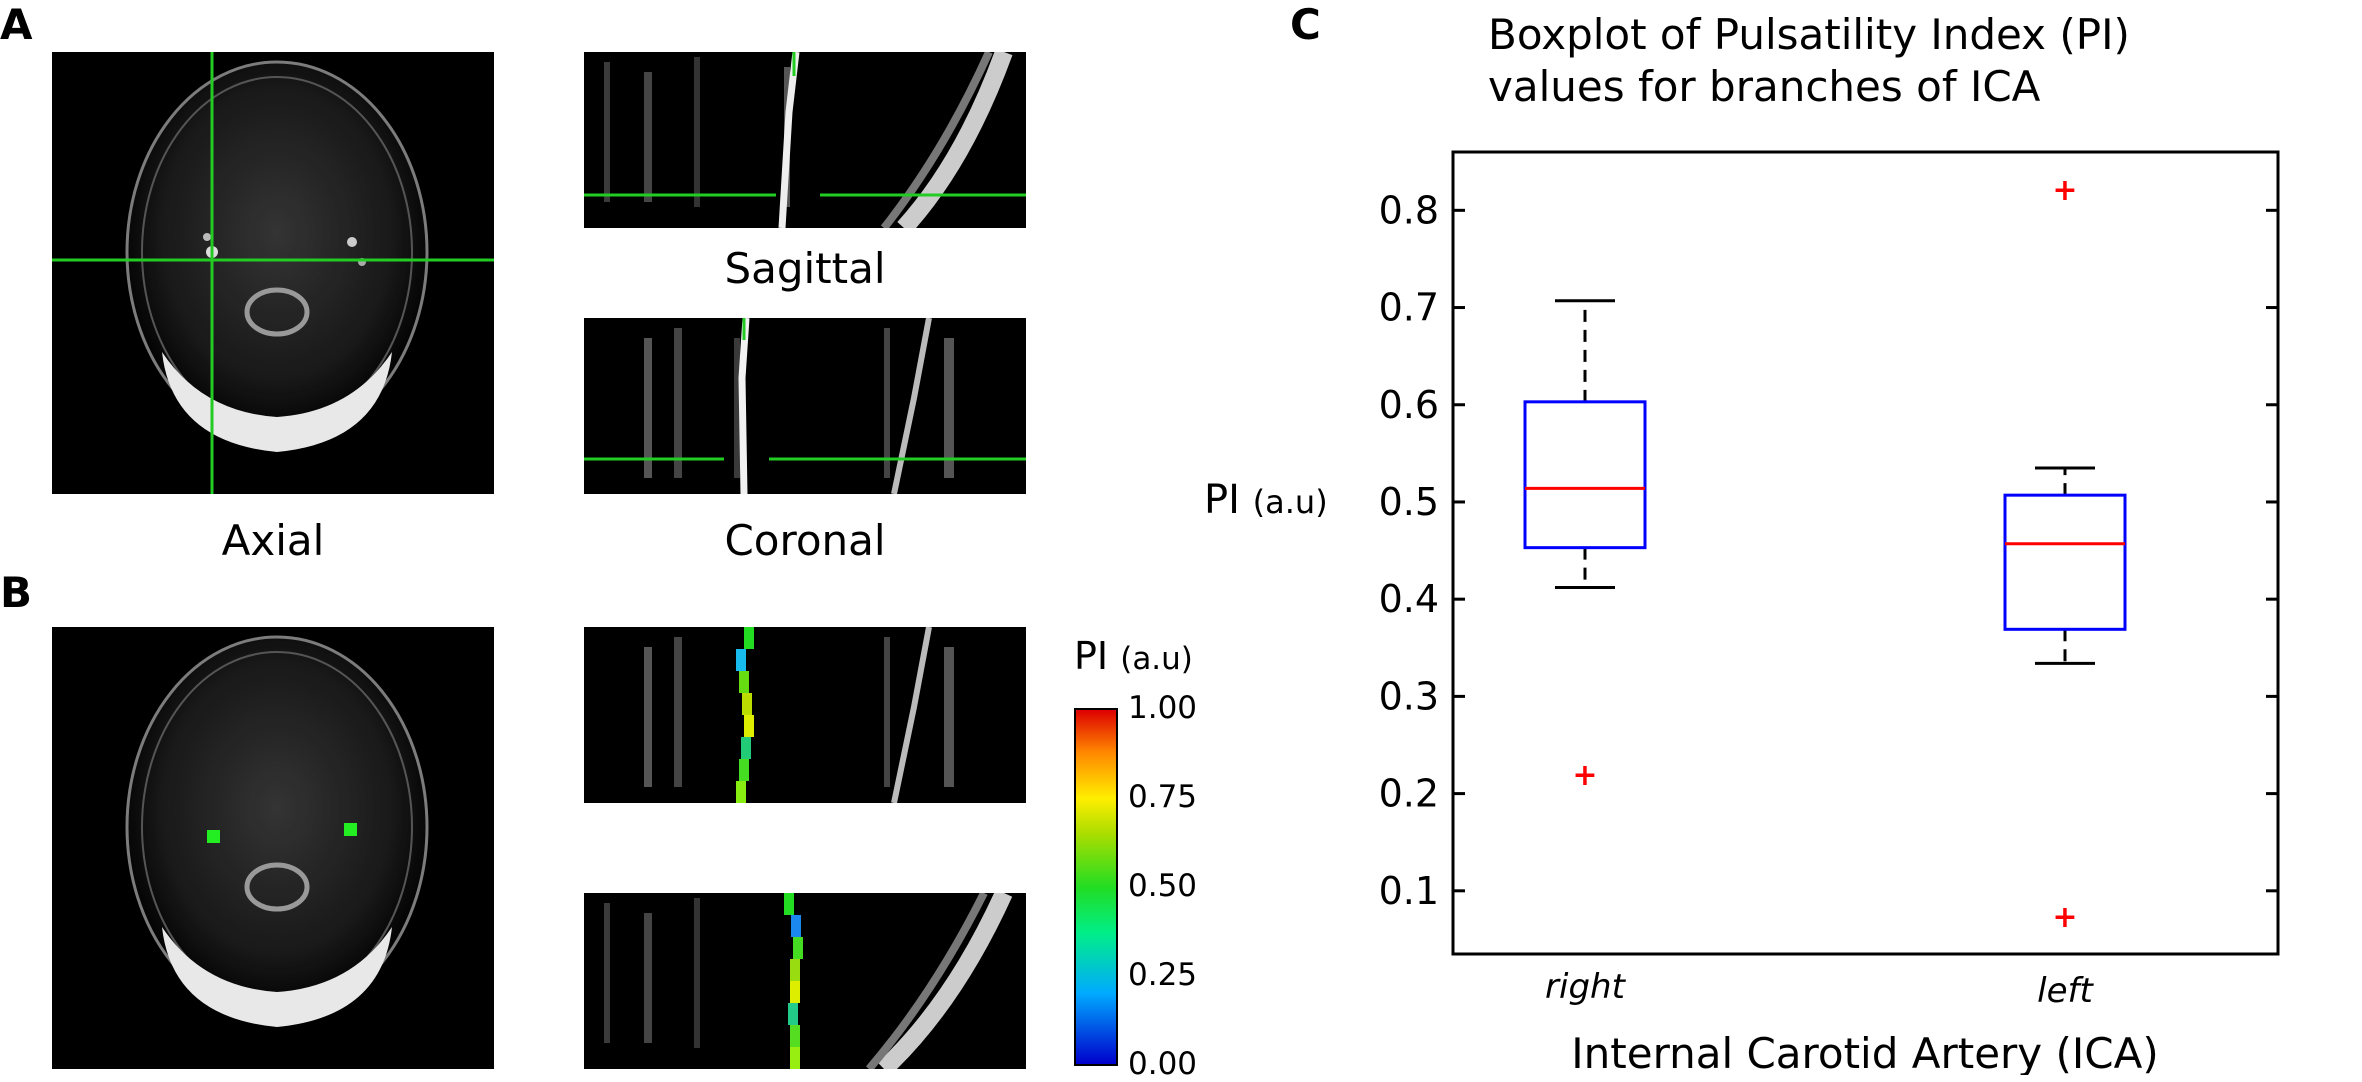  Describe the element at coordinates (1290, 502) in the screenshot. I see `y-axis-label-unit: (a.u)` at that location.